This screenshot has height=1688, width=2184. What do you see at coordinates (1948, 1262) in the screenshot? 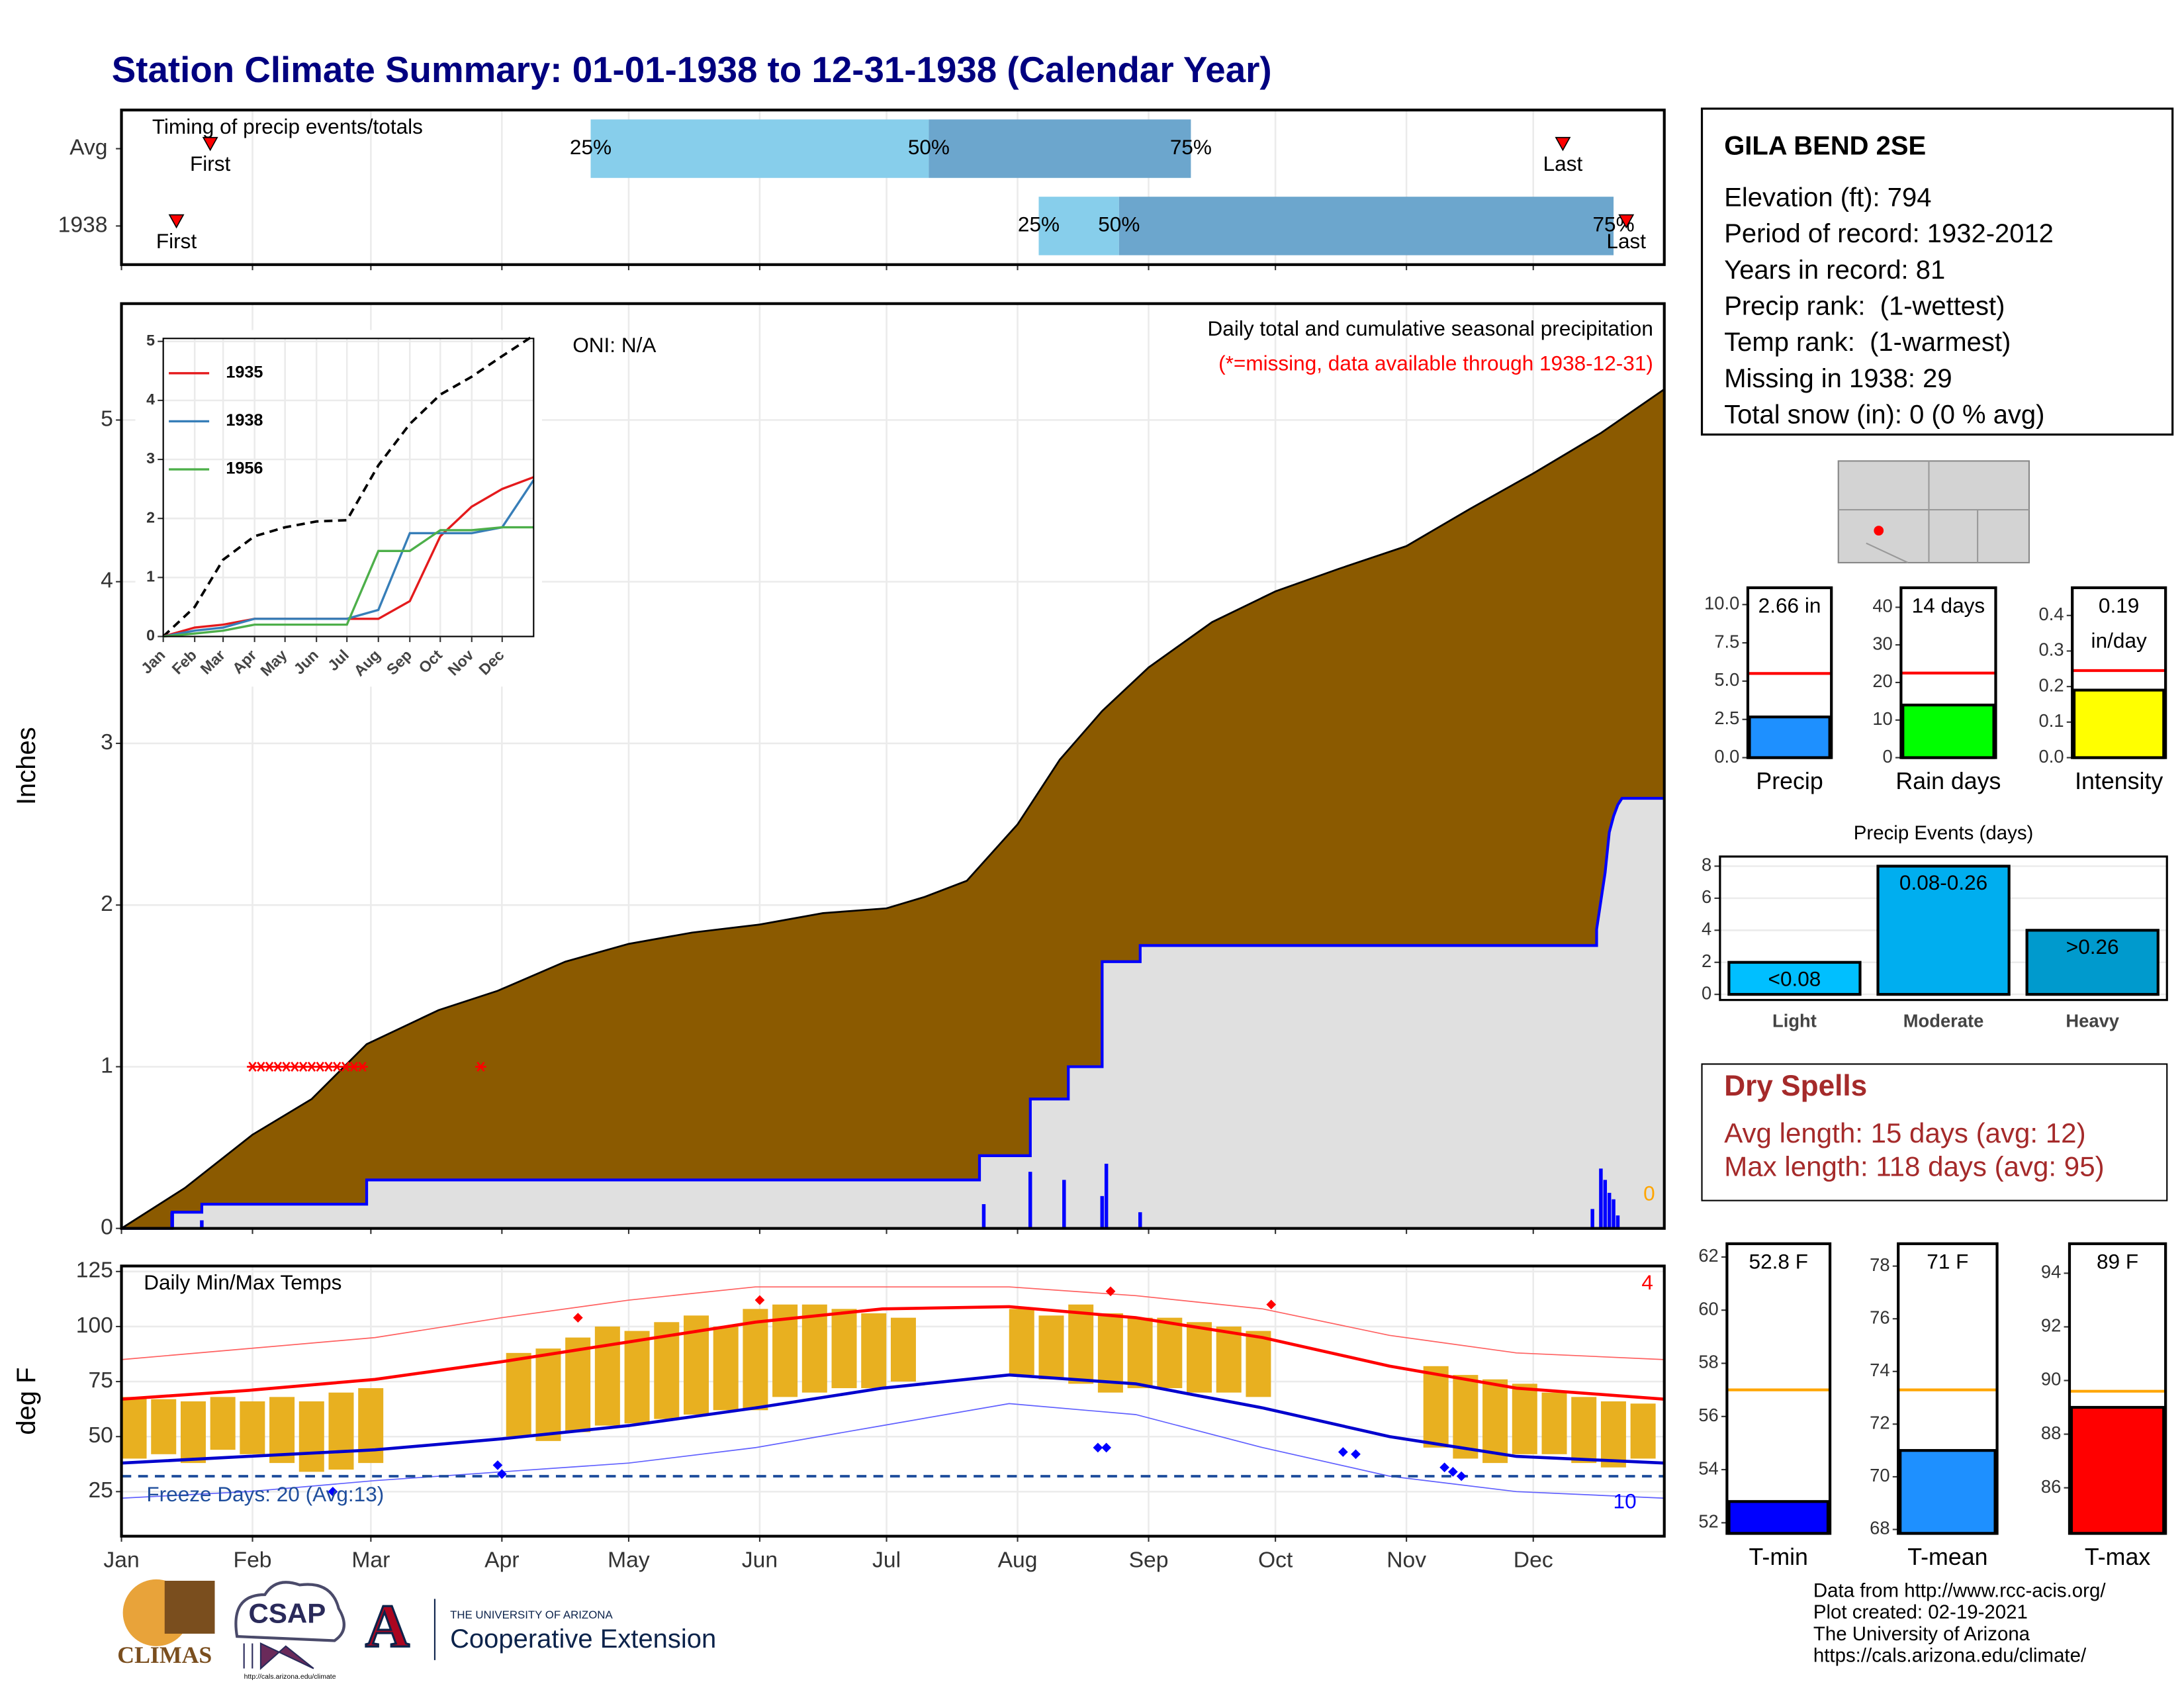
I see `value-label-box: 71 F` at bounding box center [1948, 1262].